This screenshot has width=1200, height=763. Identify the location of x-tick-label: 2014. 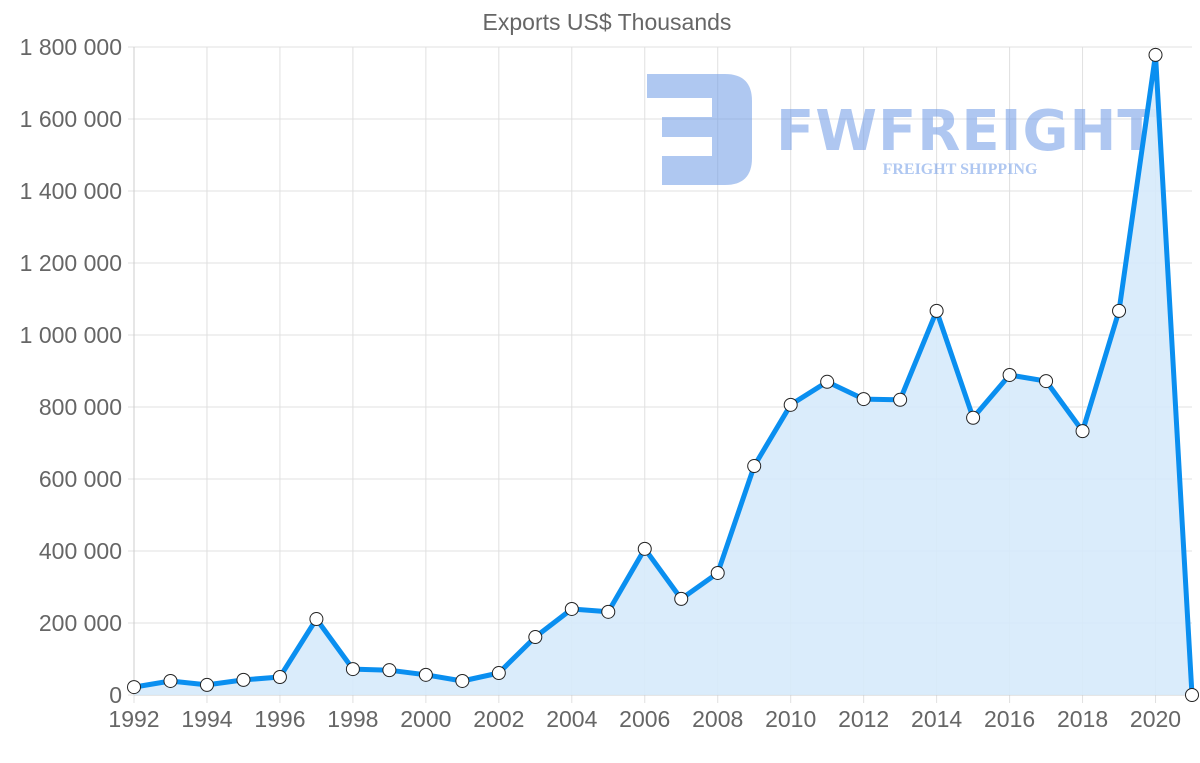
(936, 719).